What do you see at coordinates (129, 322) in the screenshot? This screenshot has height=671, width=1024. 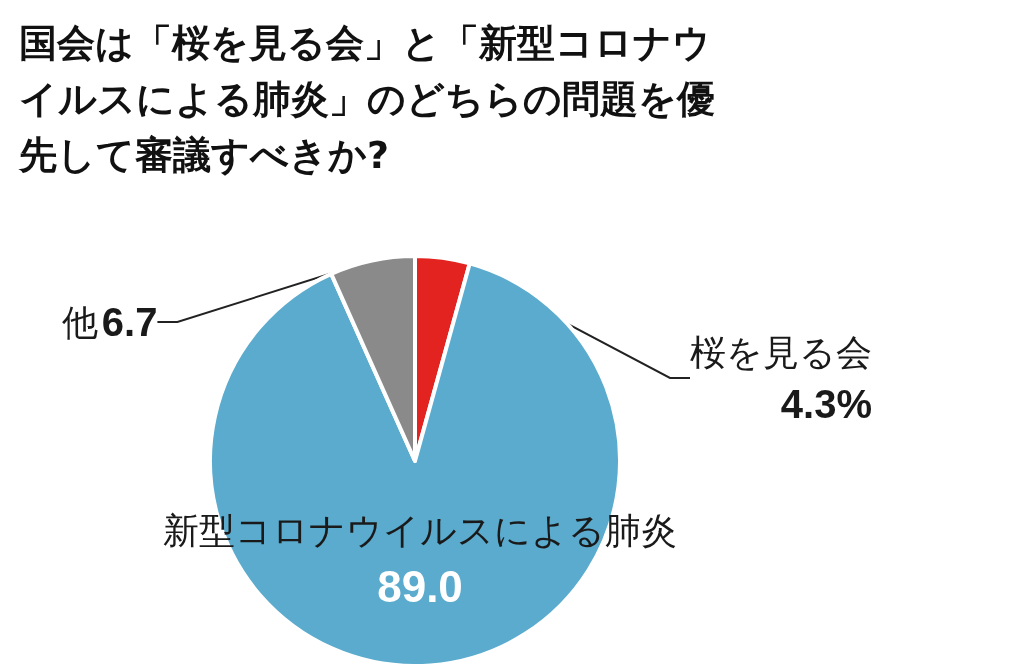 I see `data-label: 6.7` at bounding box center [129, 322].